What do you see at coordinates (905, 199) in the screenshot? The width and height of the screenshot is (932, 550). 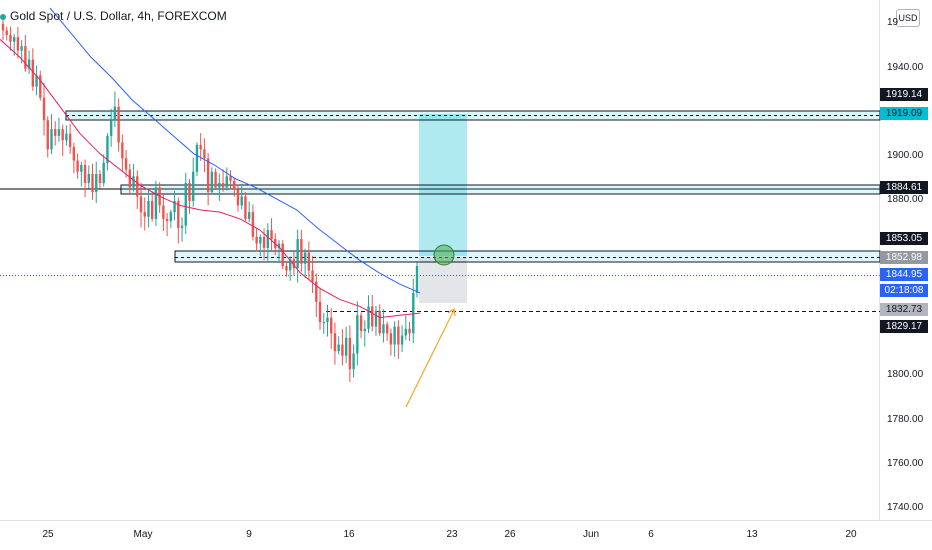 I see `price-tick: 1880.00` at bounding box center [905, 199].